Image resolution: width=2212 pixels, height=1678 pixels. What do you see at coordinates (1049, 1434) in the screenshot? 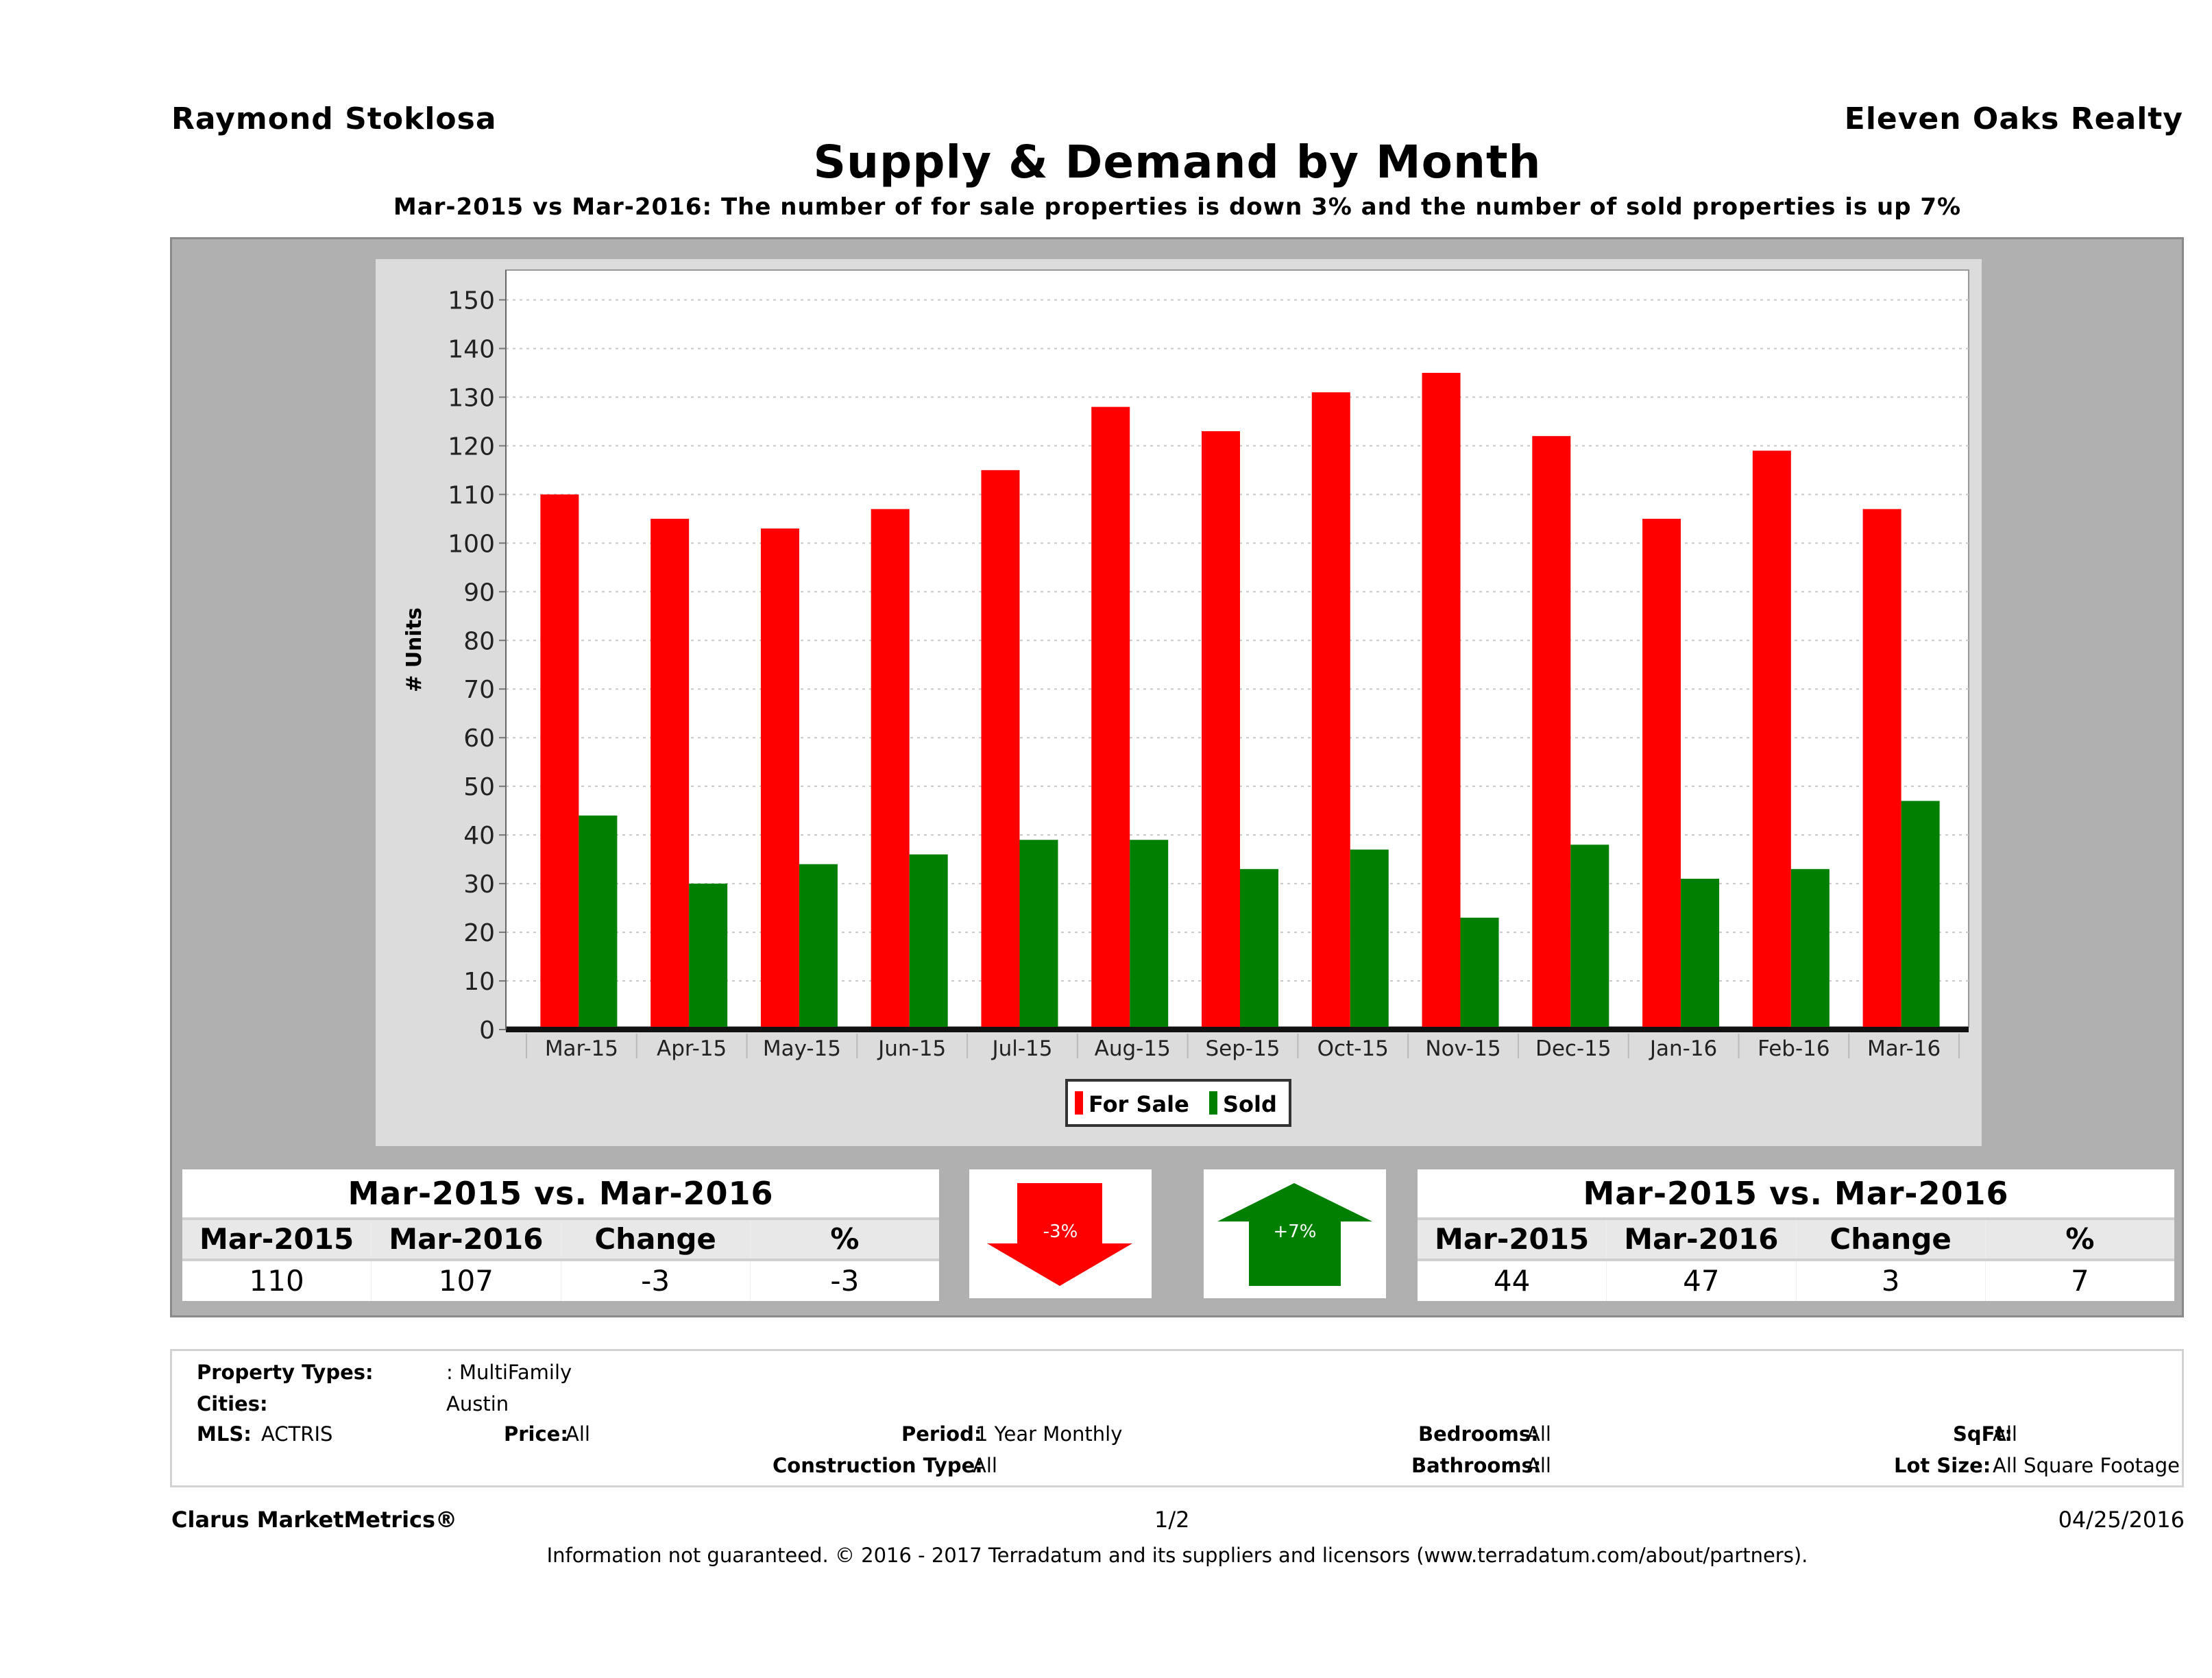
I see `period-value: 1 Year Monthly` at bounding box center [1049, 1434].